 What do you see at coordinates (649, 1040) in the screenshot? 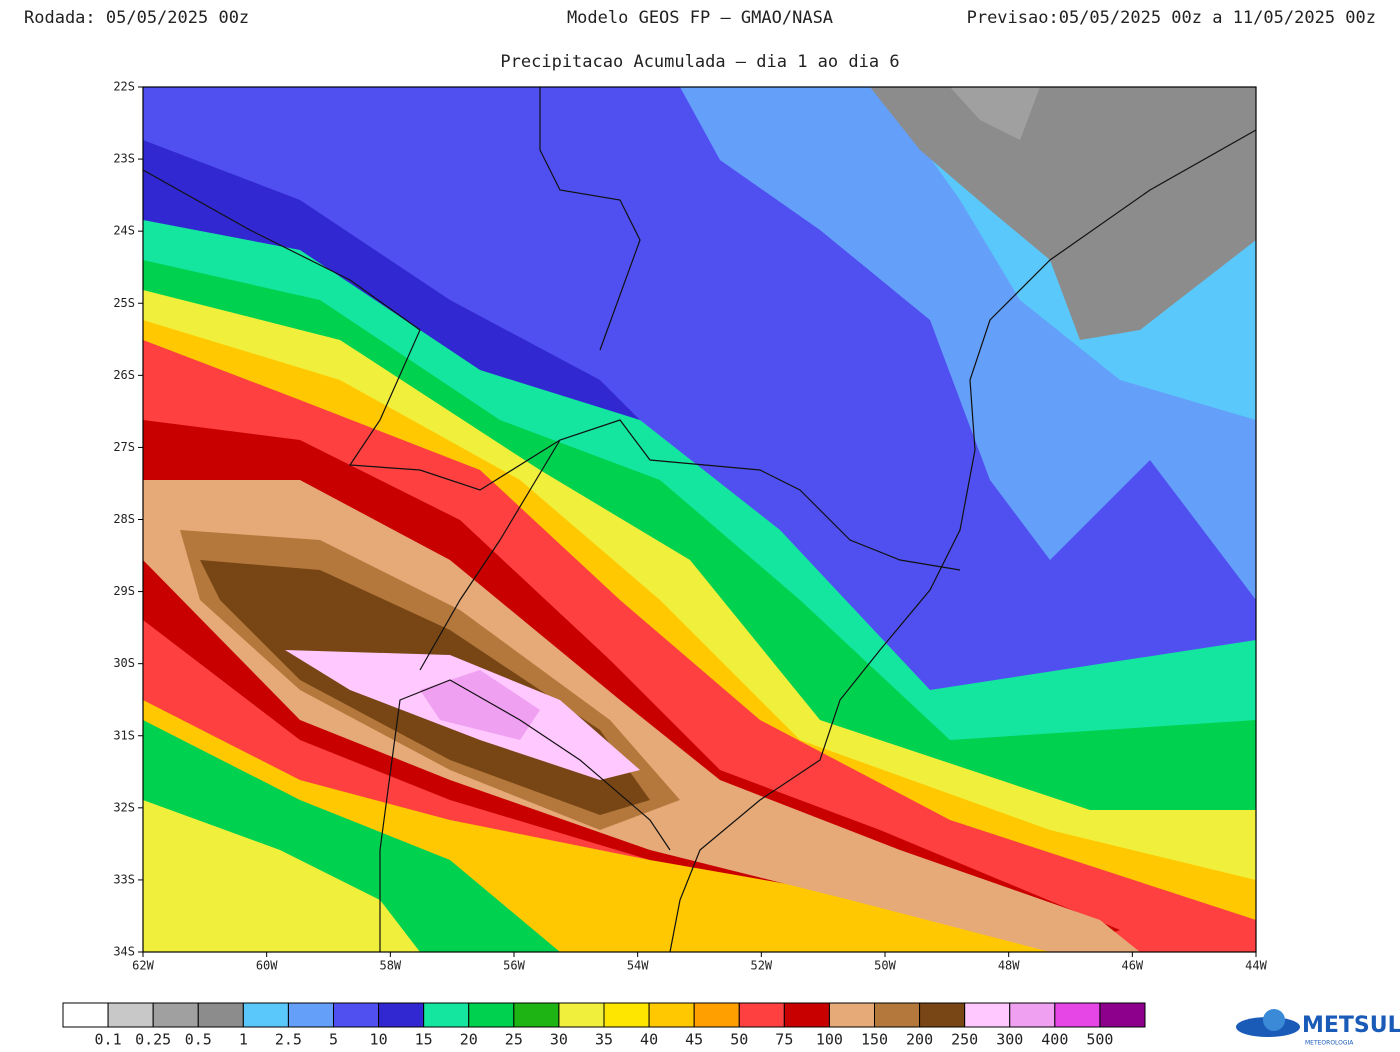
I see `colorbar-label: 40` at bounding box center [649, 1040].